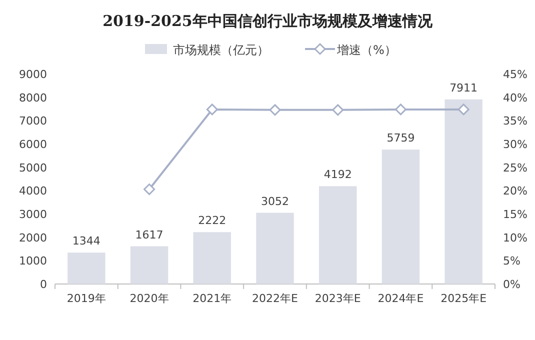  What do you see at coordinates (515, 144) in the screenshot?
I see `y2-tick-label: 30%` at bounding box center [515, 144].